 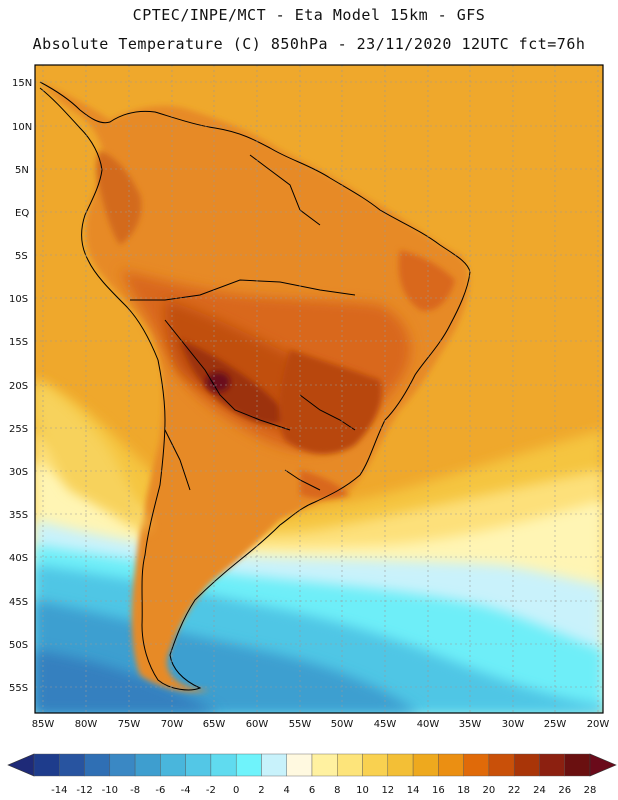 What do you see at coordinates (598, 724) in the screenshot?
I see `lon-label: 20W` at bounding box center [598, 724].